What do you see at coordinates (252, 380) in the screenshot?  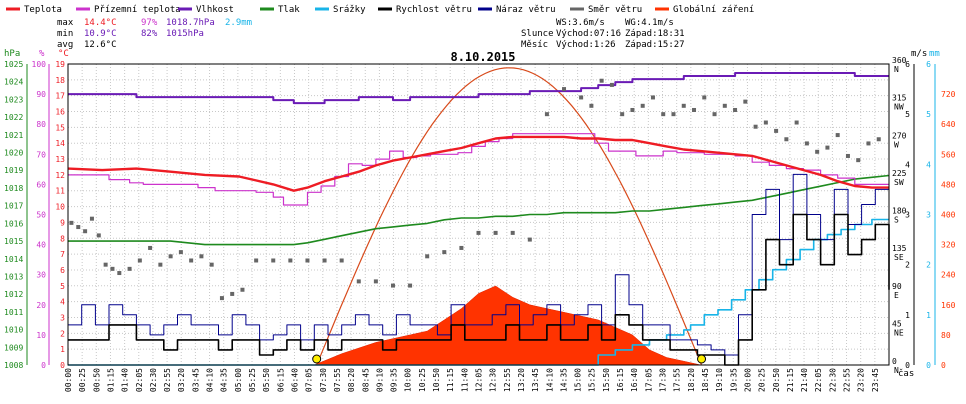 I see `tick-label-time: 05:25` at bounding box center [252, 380].